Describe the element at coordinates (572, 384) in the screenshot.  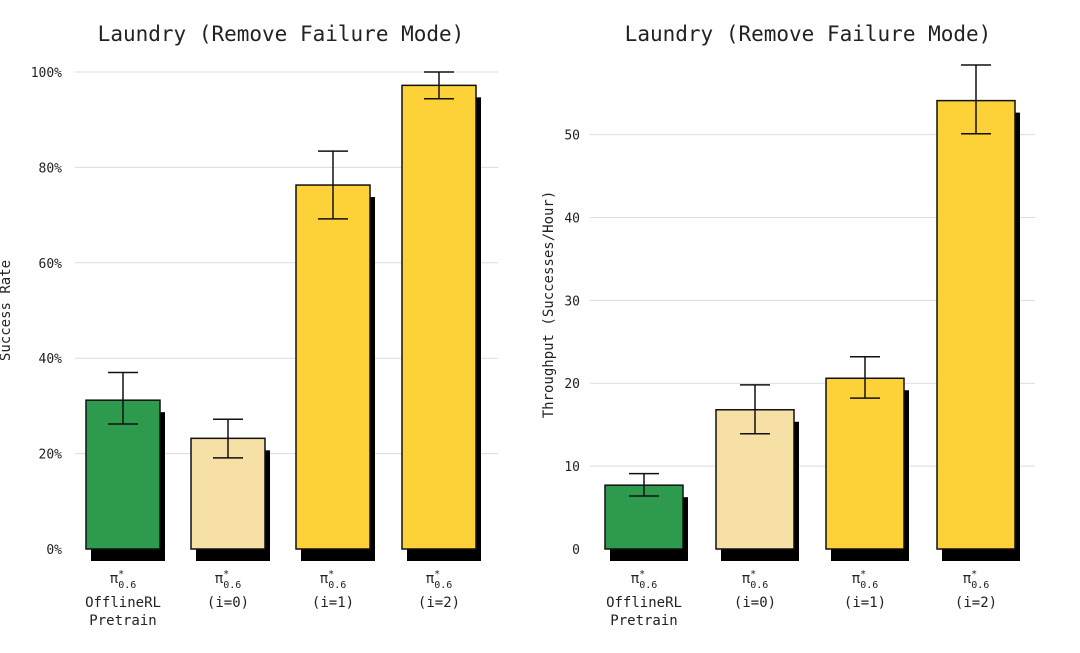
I see `y-tick-label: 20` at that location.